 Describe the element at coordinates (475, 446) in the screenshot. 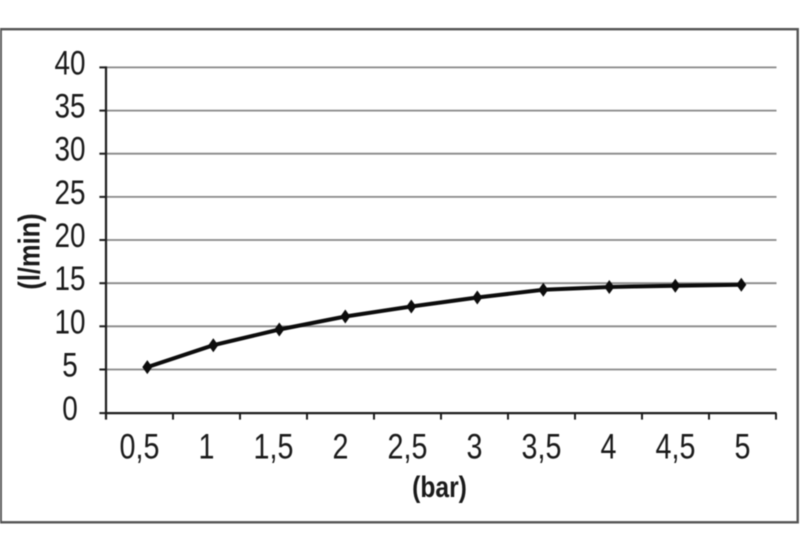

I see `svg-text: 3` at that location.